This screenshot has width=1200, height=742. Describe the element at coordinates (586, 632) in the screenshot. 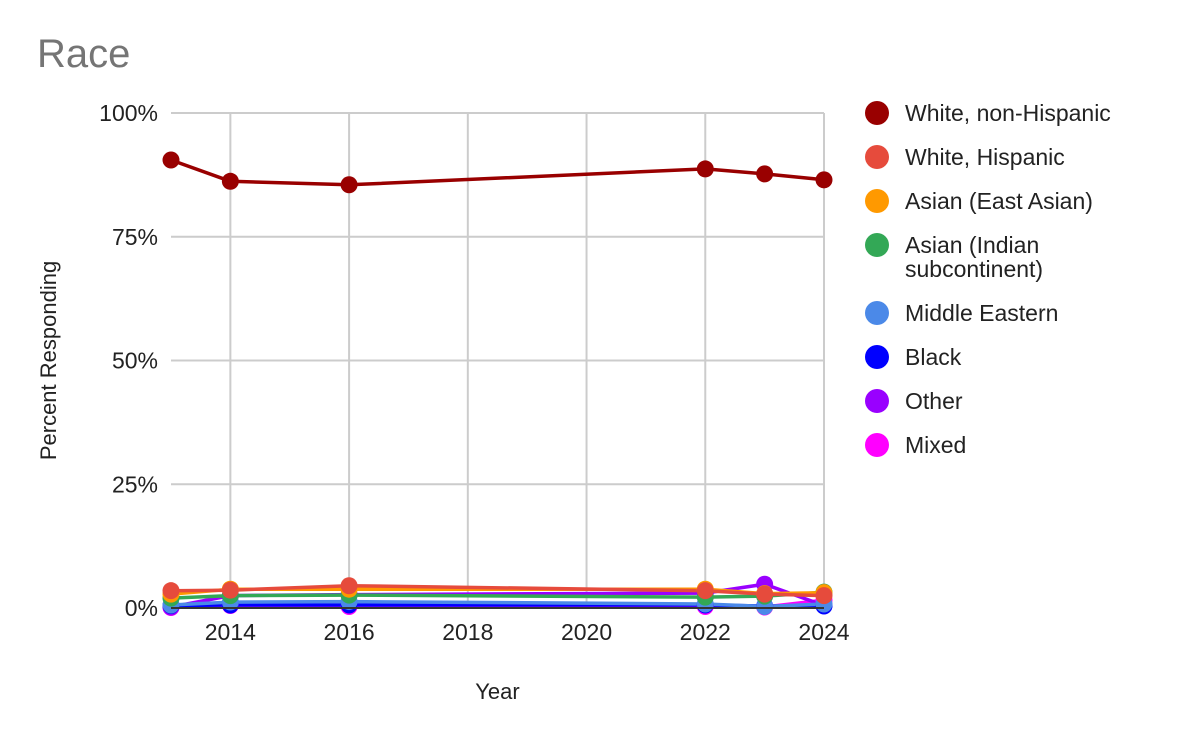

I see `x-tick-label: 2020` at that location.